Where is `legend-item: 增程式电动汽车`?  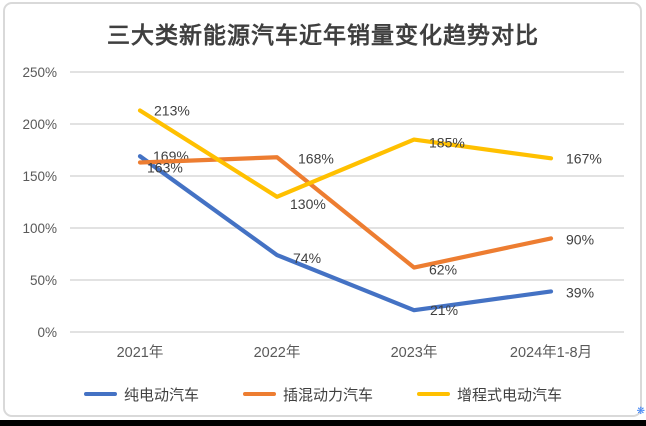
legend-item: 增程式电动汽车 is located at coordinates (489, 394).